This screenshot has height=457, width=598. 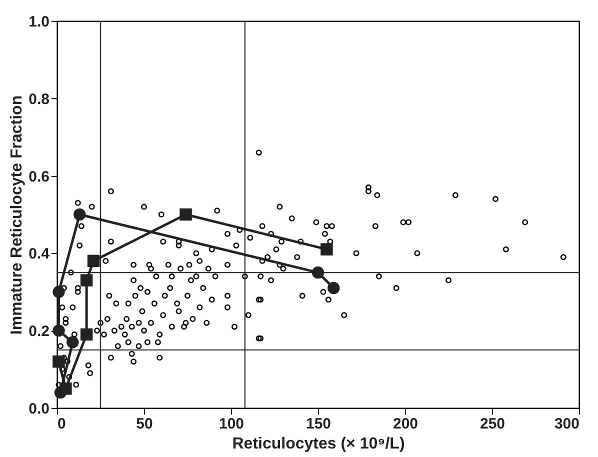 What do you see at coordinates (39, 331) in the screenshot?
I see `y-tick-label: 0.2` at bounding box center [39, 331].